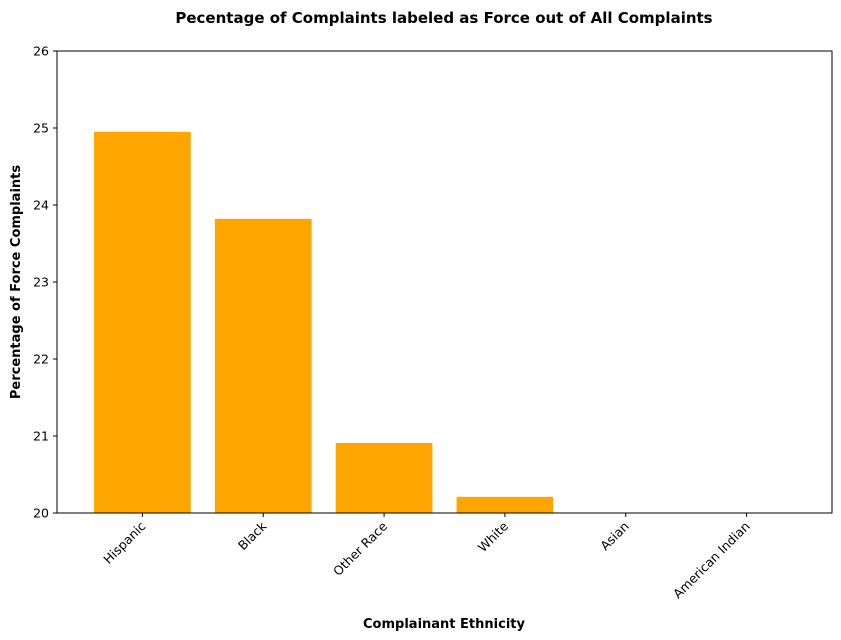 The width and height of the screenshot is (841, 640). Describe the element at coordinates (41, 436) in the screenshot. I see `y-tick-label: 21` at that location.